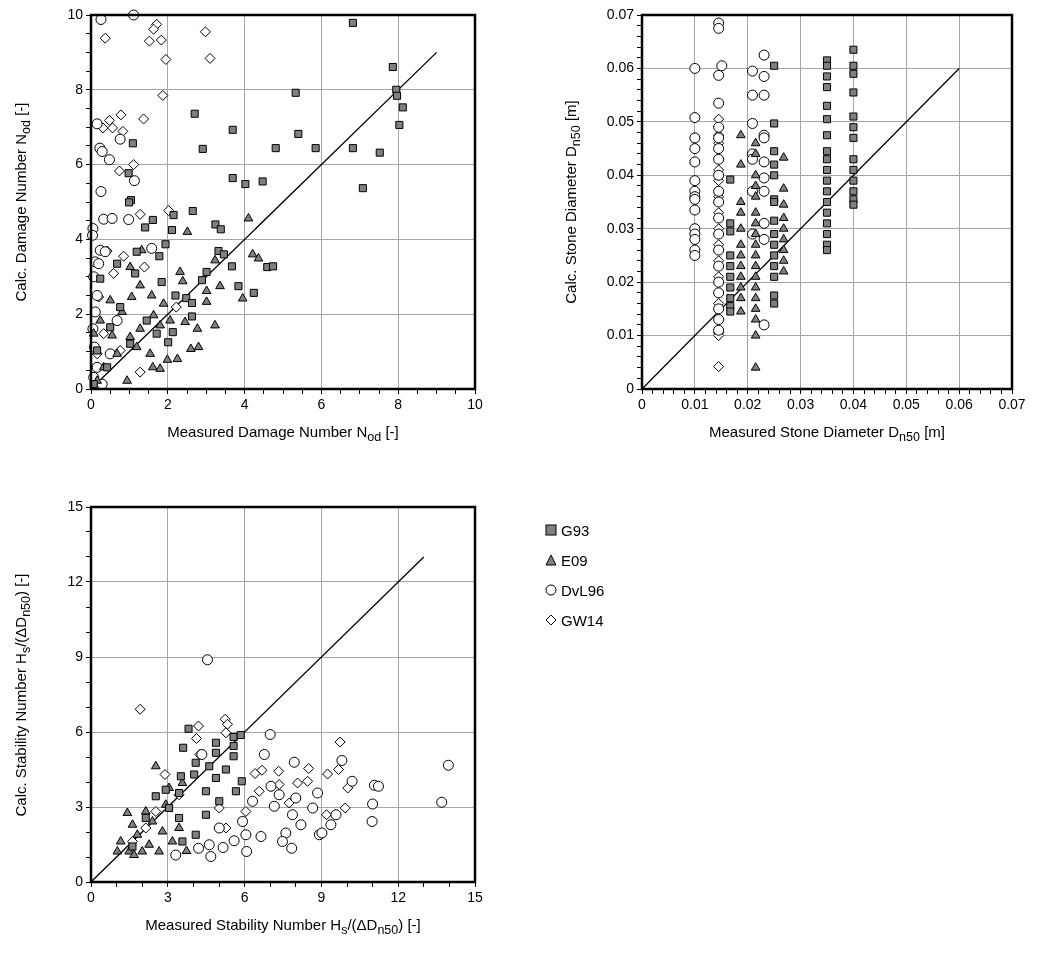 This screenshot has height=967, width=1048. I want to click on x-axis-title: Measured Damage Number N$_{od}$ [-], so click(283, 433).